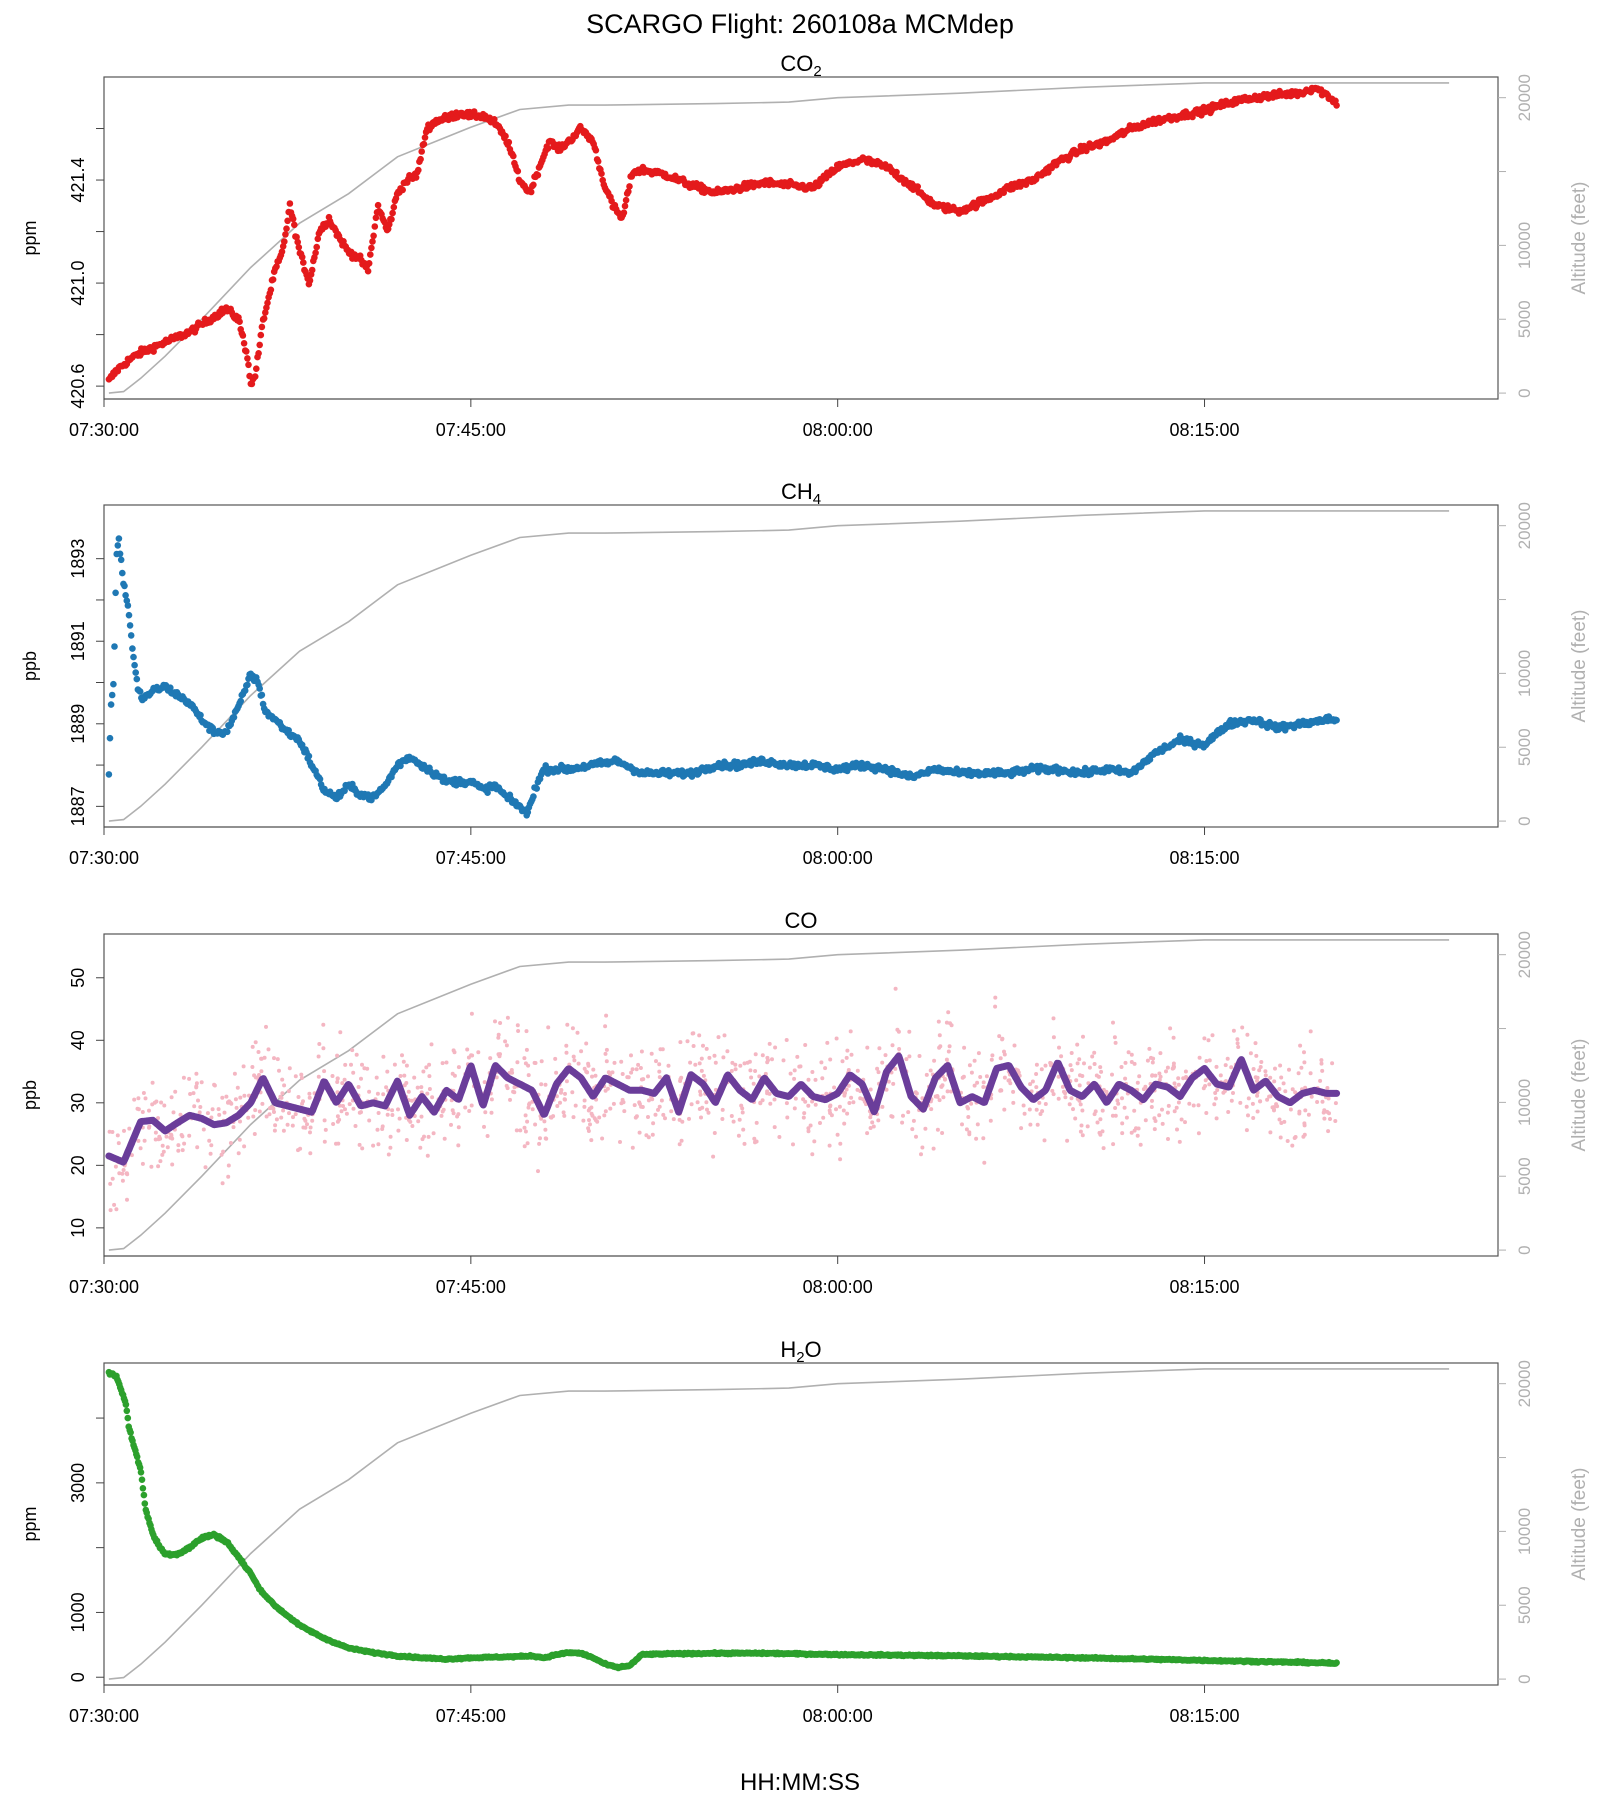 This screenshot has height=1805, width=1600. Describe the element at coordinates (1204, 1287) in the screenshot. I see `x-tick-label: 08:15:00` at that location.